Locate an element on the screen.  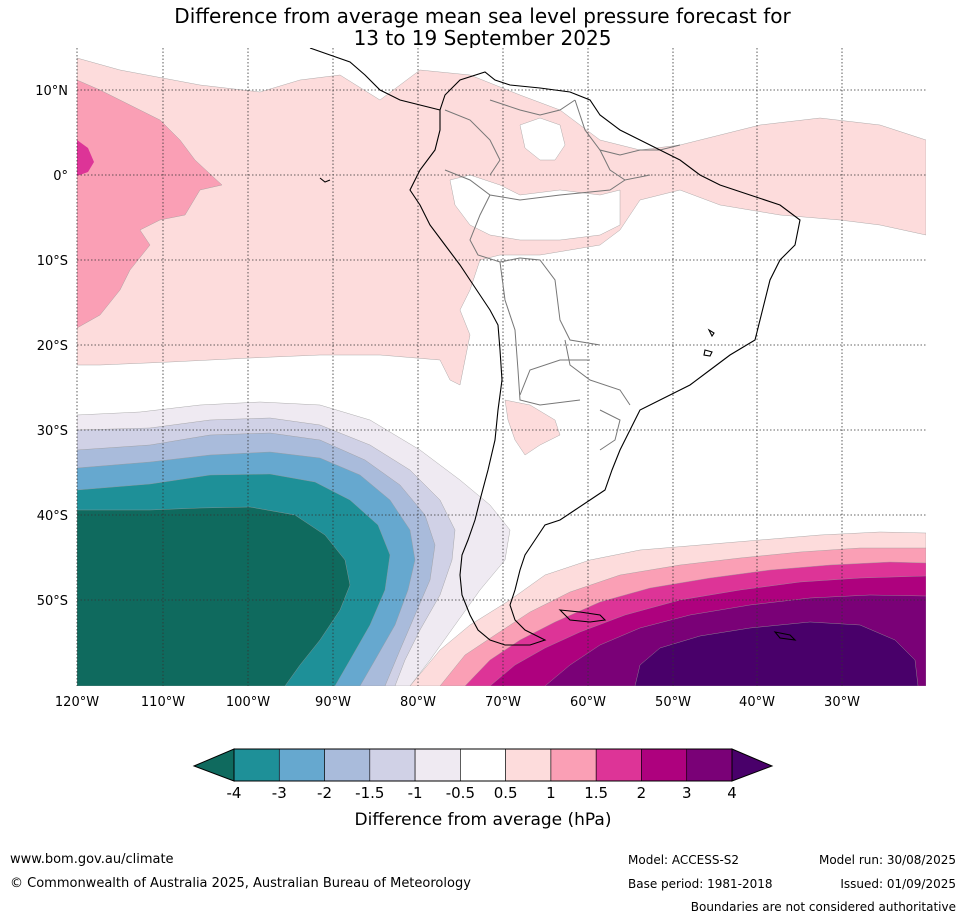
latitude-label: 20°S is located at coordinates (52, 346).